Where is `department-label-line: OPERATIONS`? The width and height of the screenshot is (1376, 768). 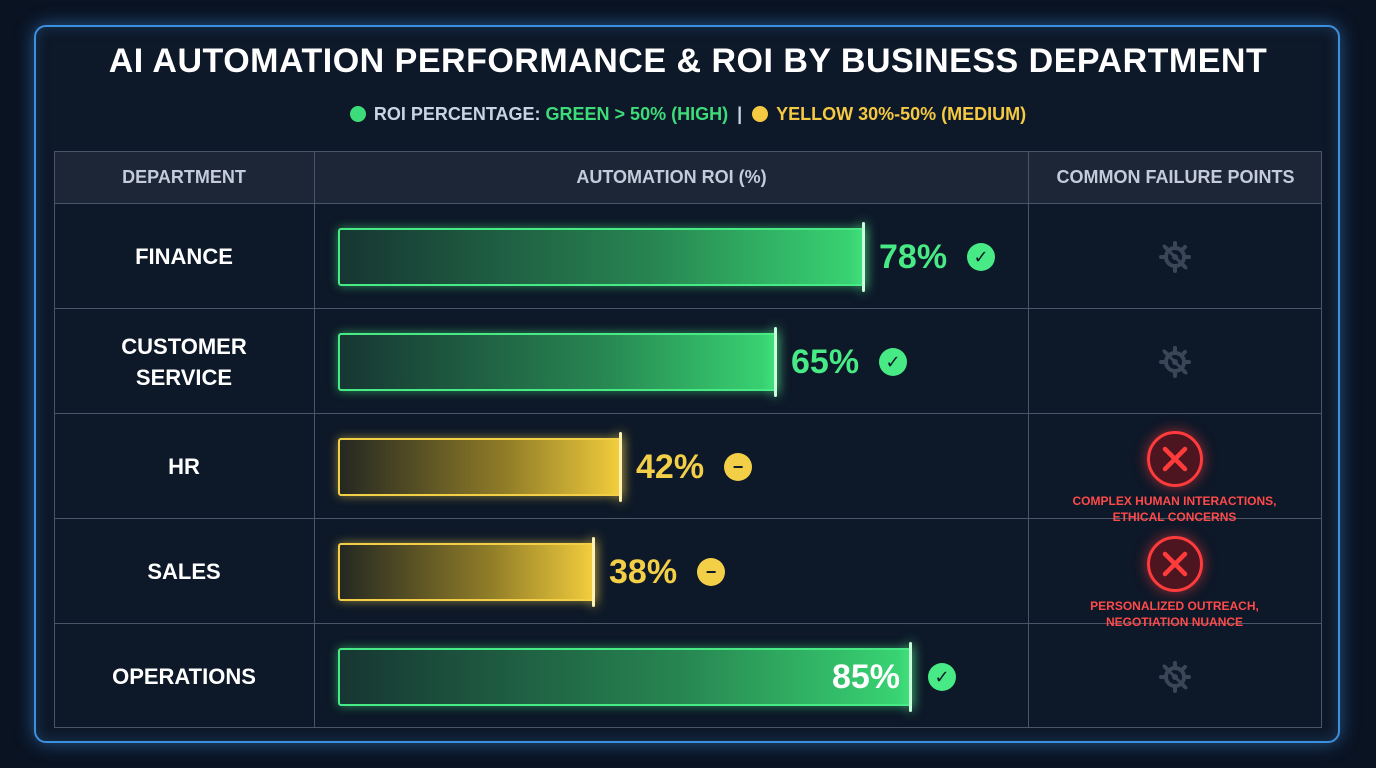
department-label-line: OPERATIONS is located at coordinates (184, 676).